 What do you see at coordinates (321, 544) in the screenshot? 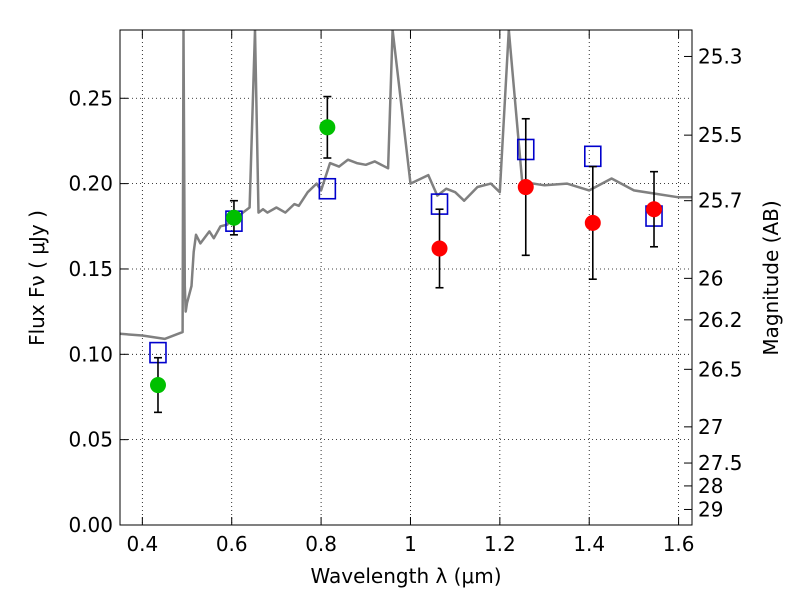
I see `x-tick-label: 0.8` at bounding box center [321, 544].